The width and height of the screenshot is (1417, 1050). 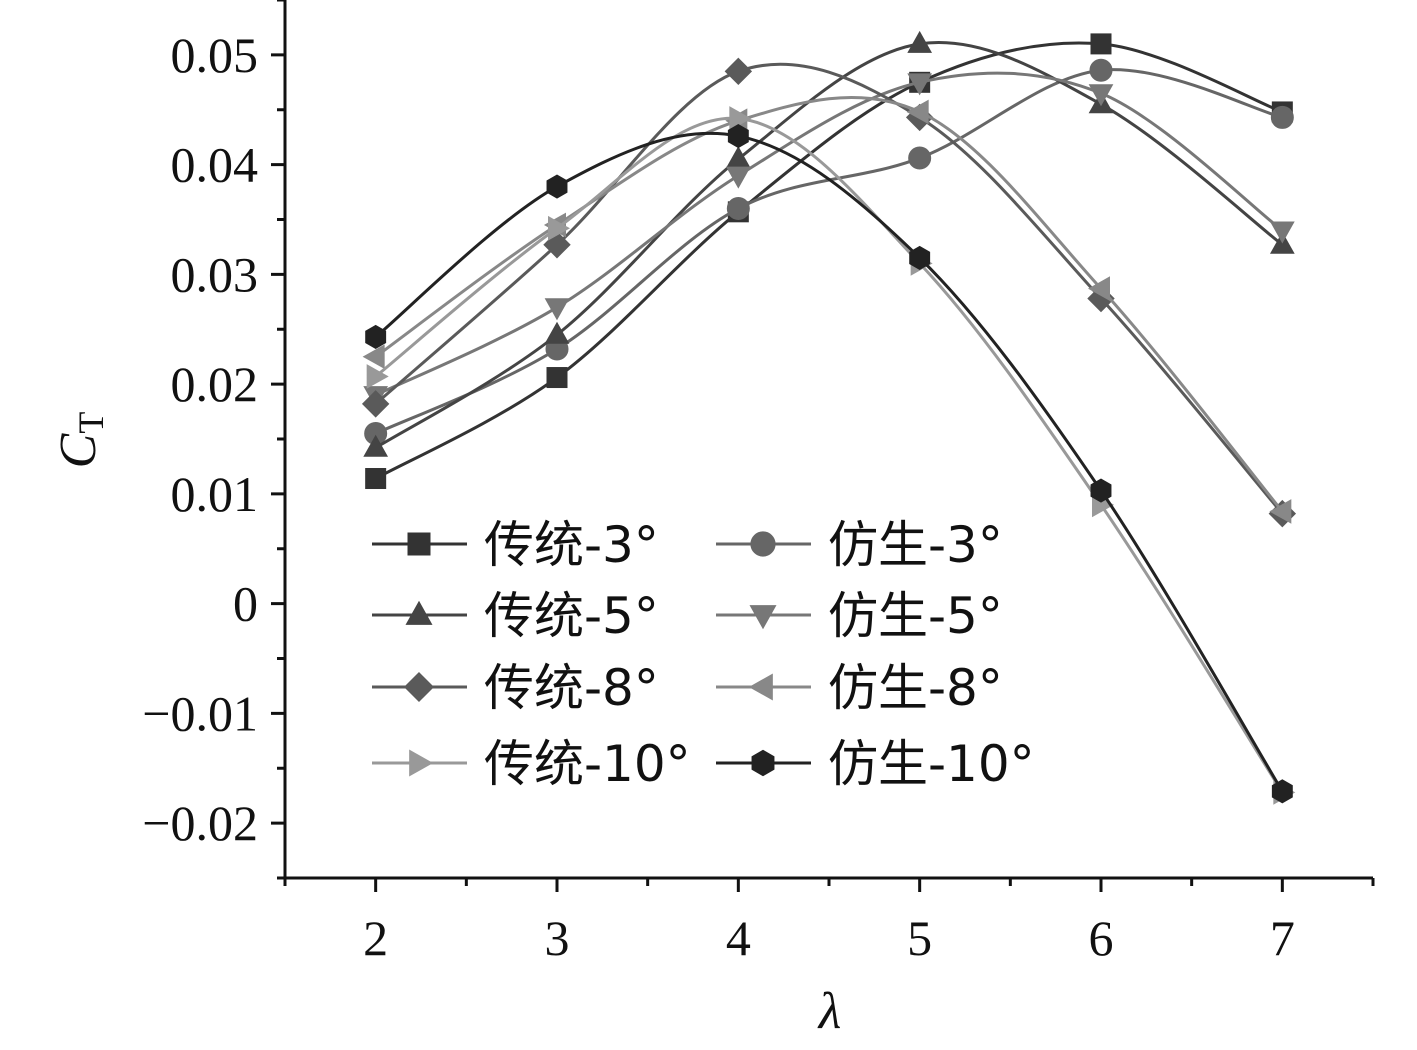 I want to click on legend-label: 仿生-3°, so click(x=915, y=545).